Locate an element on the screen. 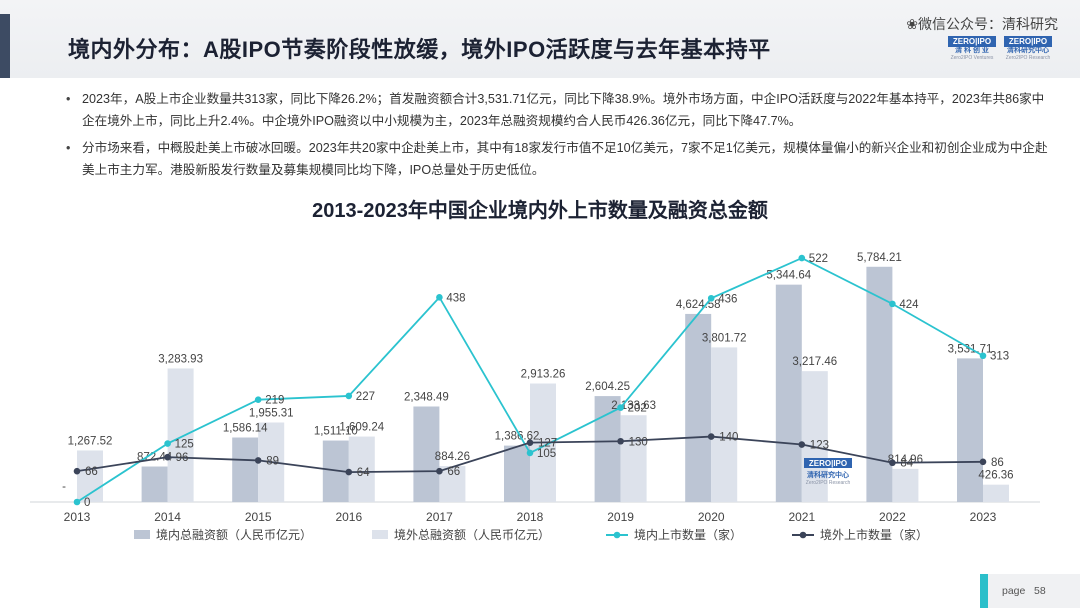 Image resolution: width=1080 pixels, height=608 pixels. chart-logo-sub: Zero2IPO Research is located at coordinates (828, 483).